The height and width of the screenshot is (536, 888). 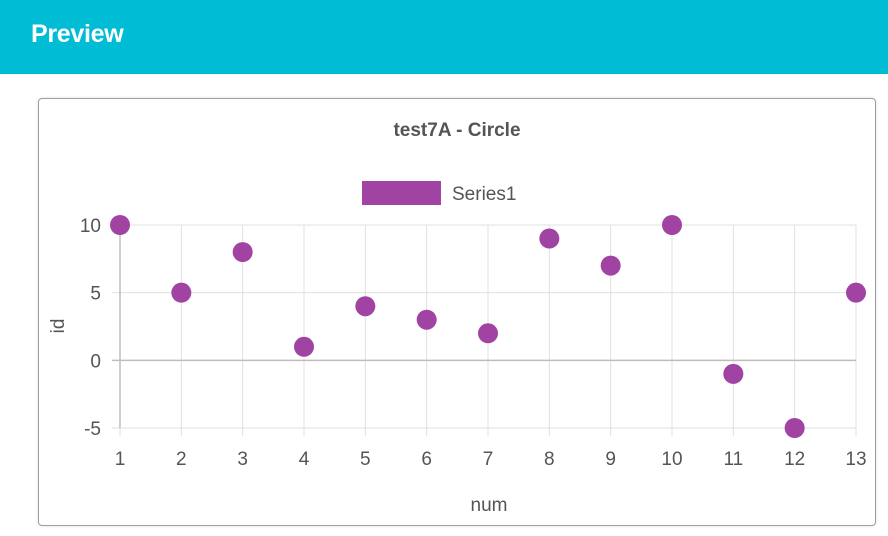 What do you see at coordinates (95, 294) in the screenshot?
I see `y-tick-label: 5` at bounding box center [95, 294].